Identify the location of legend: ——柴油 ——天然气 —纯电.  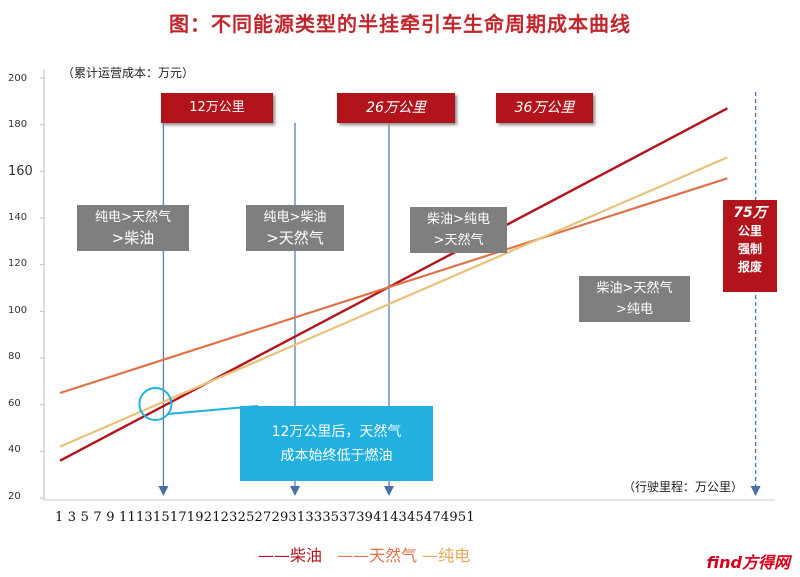
(364, 554).